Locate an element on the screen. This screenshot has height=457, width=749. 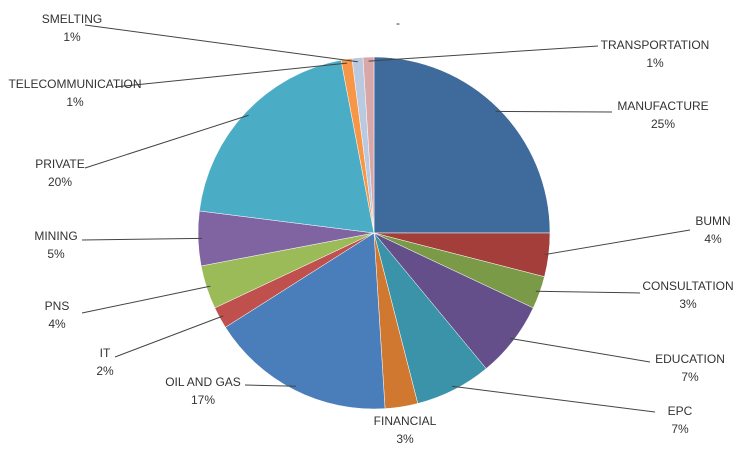
slice-value-label: 5% is located at coordinates (56, 254).